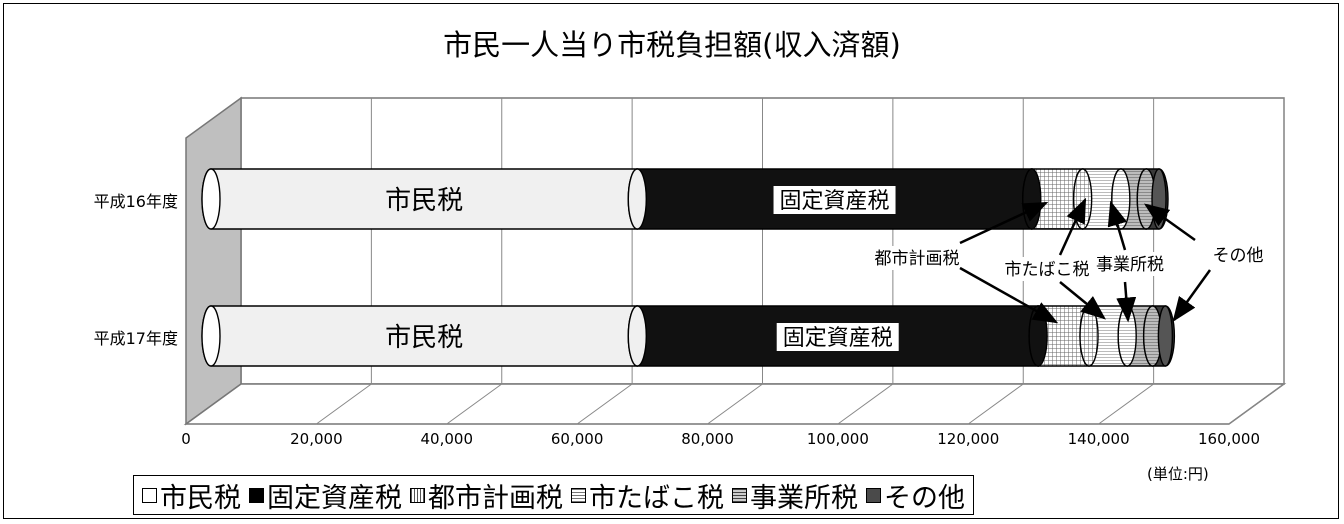  I want to click on legend-item: 市民税, so click(191, 495).